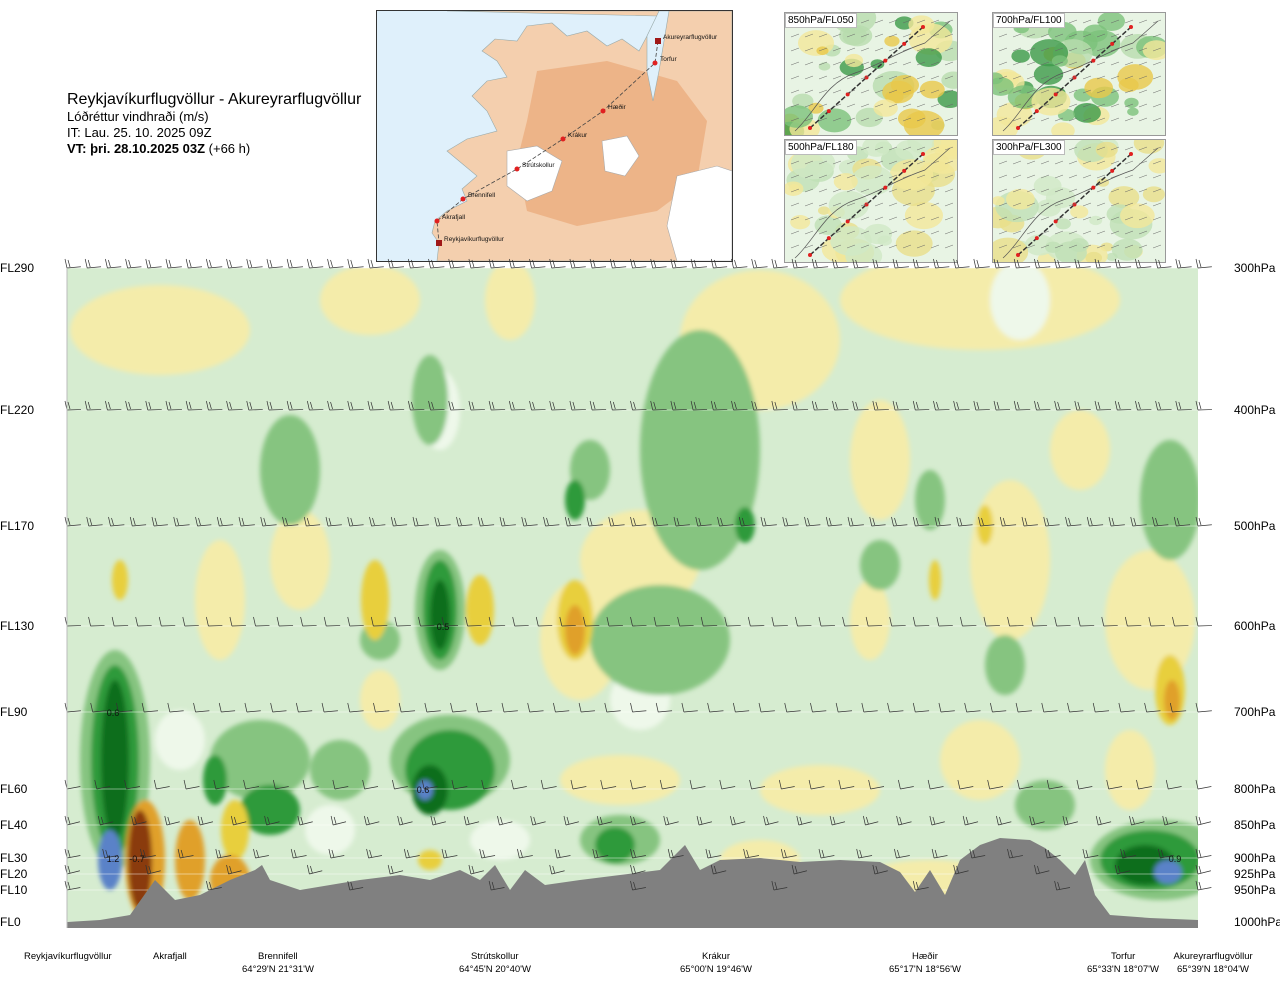 Image resolution: width=1280 pixels, height=981 pixels. Describe the element at coordinates (578, 135) in the screenshot. I see `waypoint-label-3: Krákur` at that location.